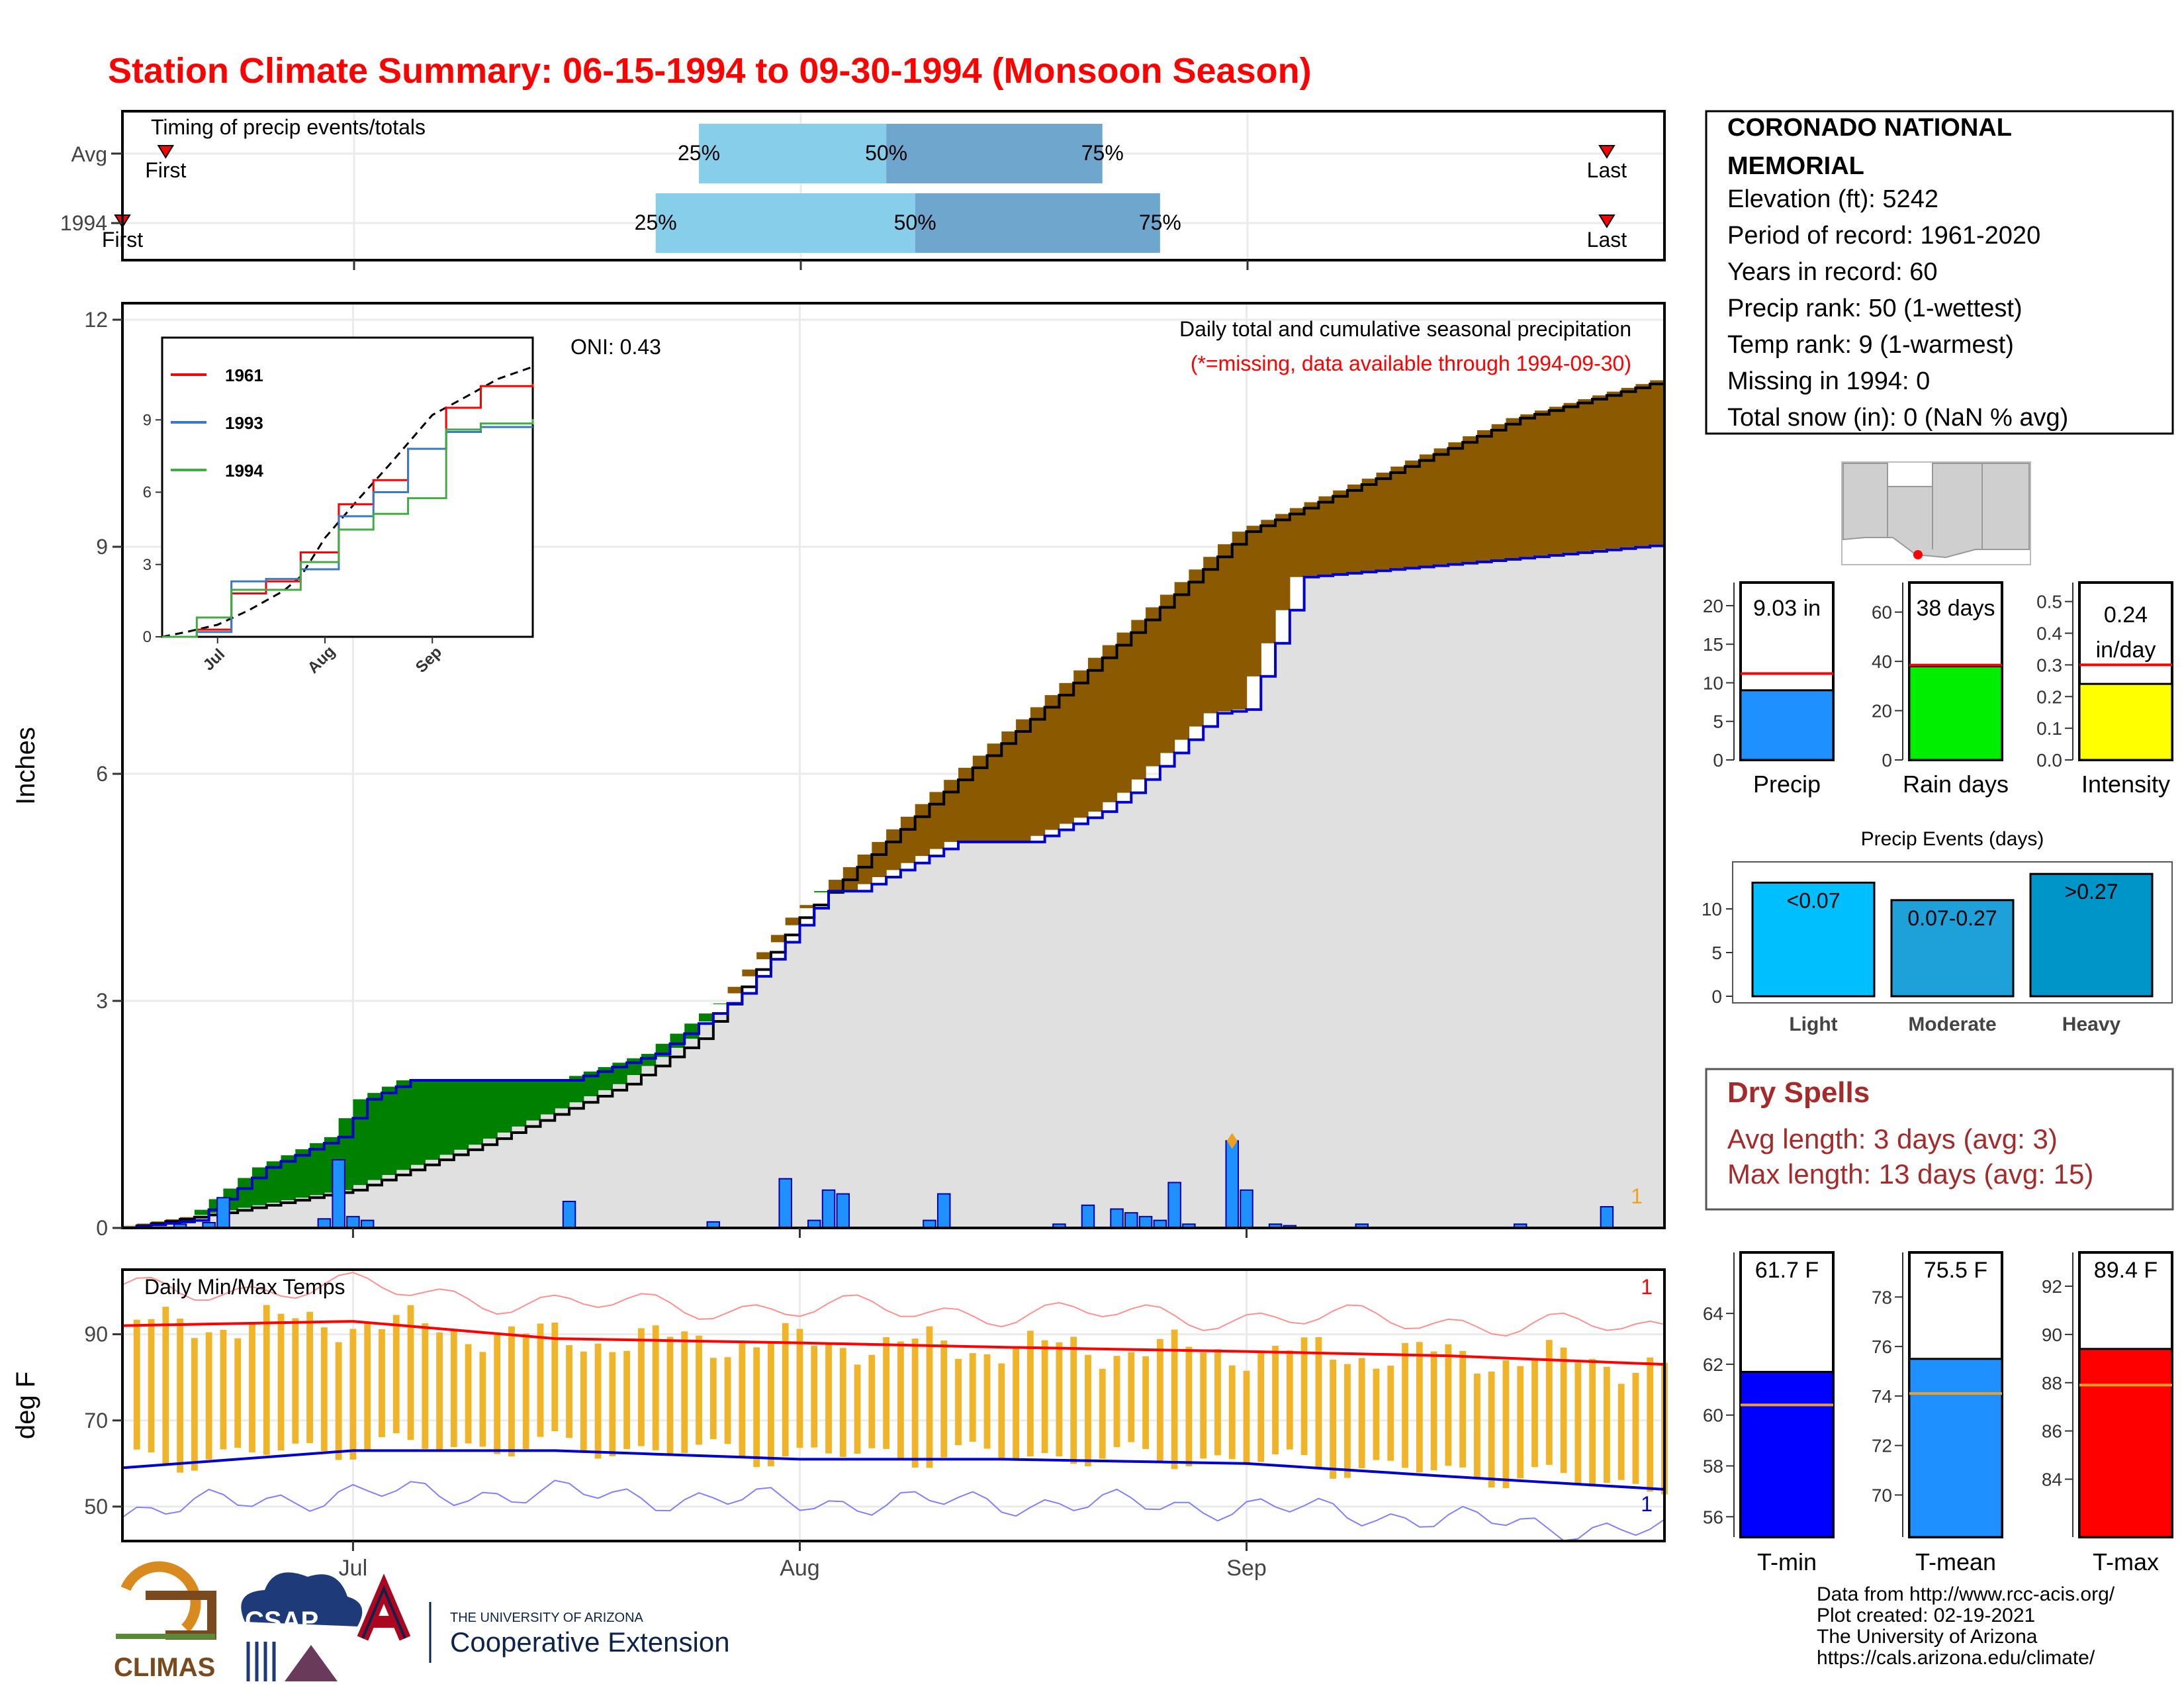 Image resolution: width=2184 pixels, height=1688 pixels. What do you see at coordinates (244, 423) in the screenshot?
I see `legend-1993: 1993` at bounding box center [244, 423].